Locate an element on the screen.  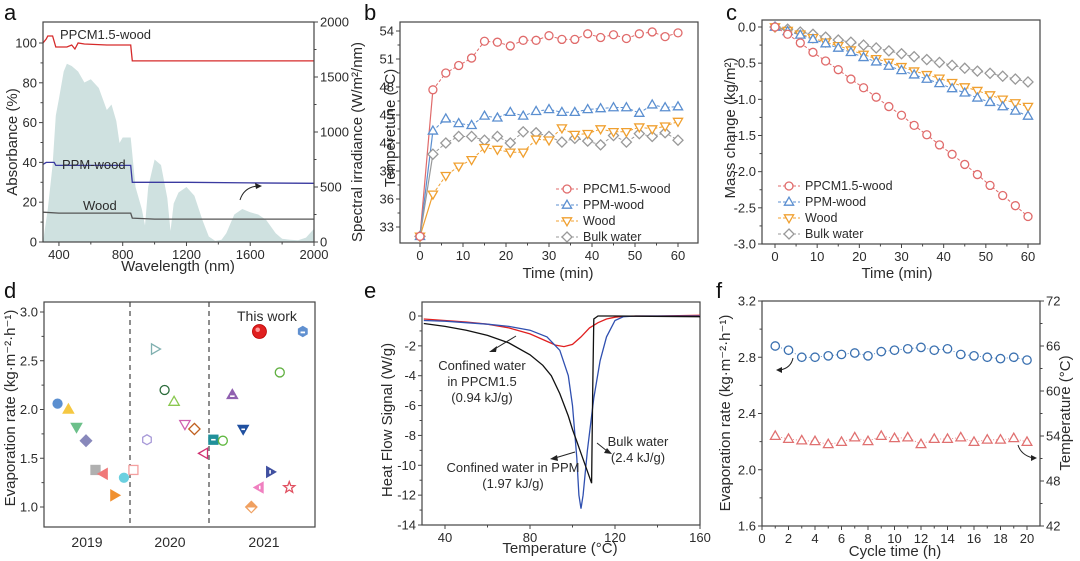
x-tick-label: 16 is located at coordinates (974, 538).